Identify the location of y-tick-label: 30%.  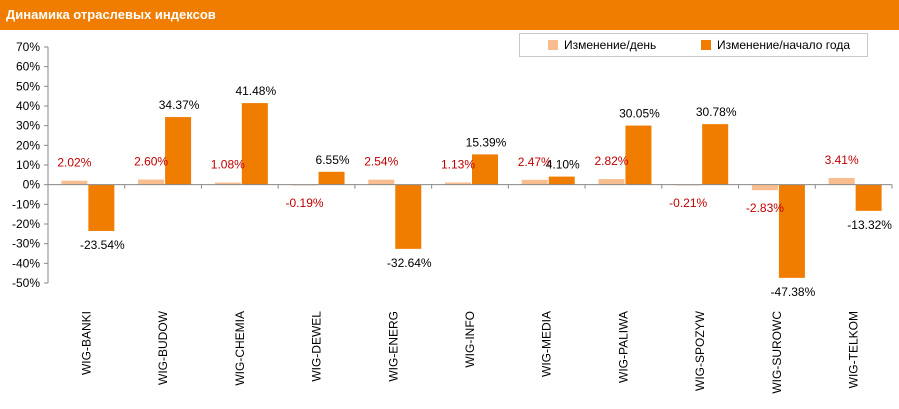
(28, 126).